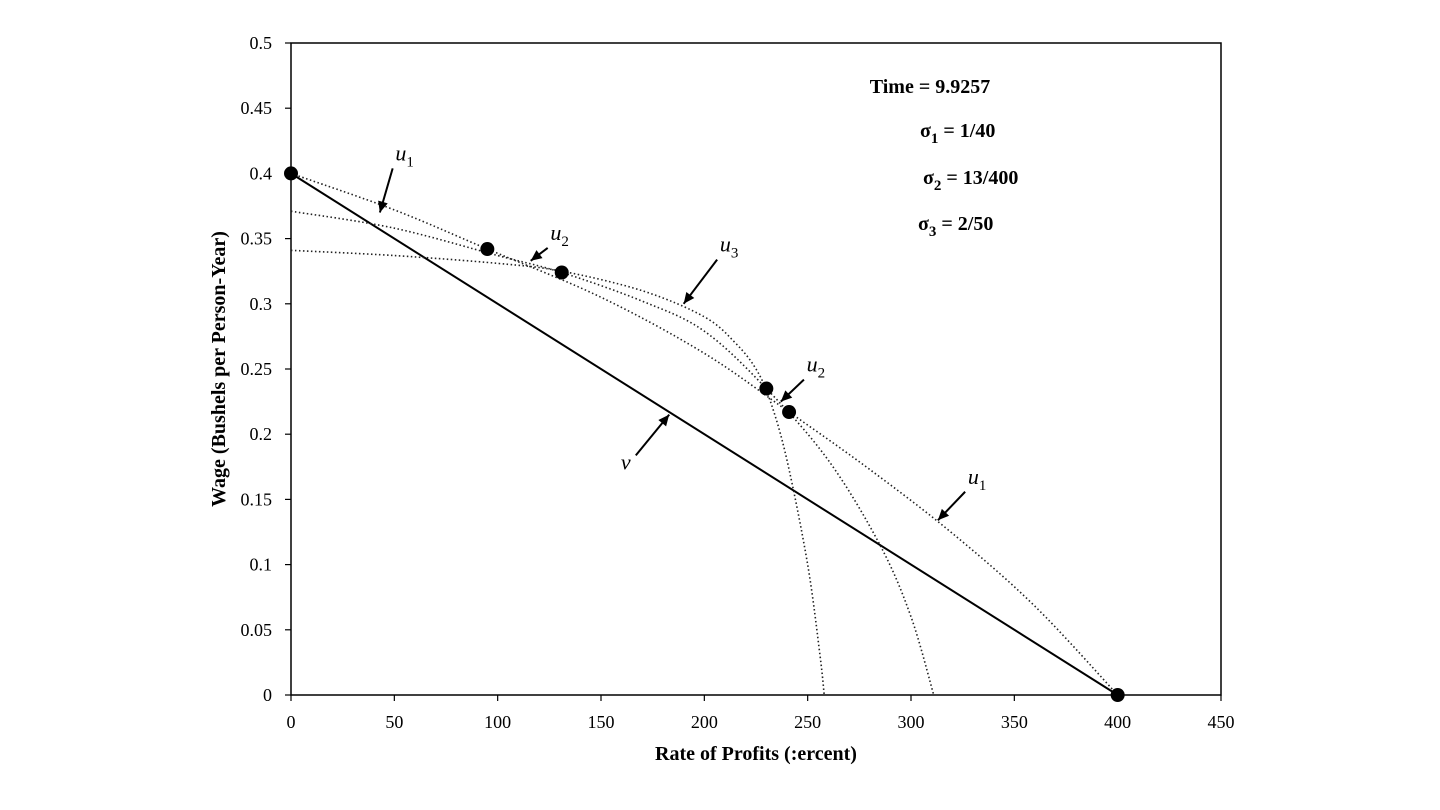 This screenshot has width=1440, height=810. What do you see at coordinates (601, 722) in the screenshot?
I see `x-tick-label: 150` at bounding box center [601, 722].